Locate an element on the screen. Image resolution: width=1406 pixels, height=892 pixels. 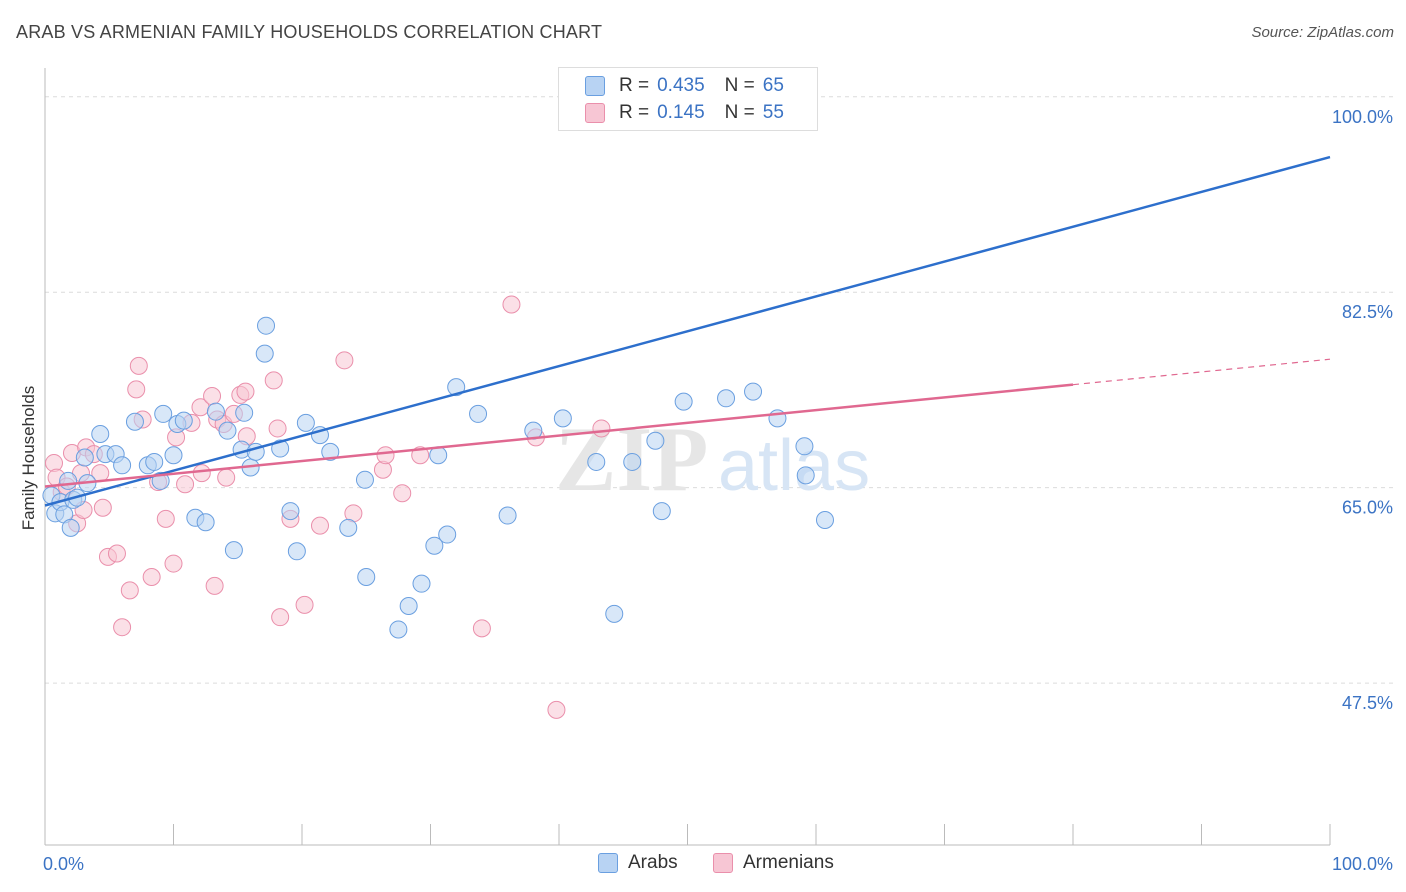
arabs-swatch is located at coordinates (595, 86).